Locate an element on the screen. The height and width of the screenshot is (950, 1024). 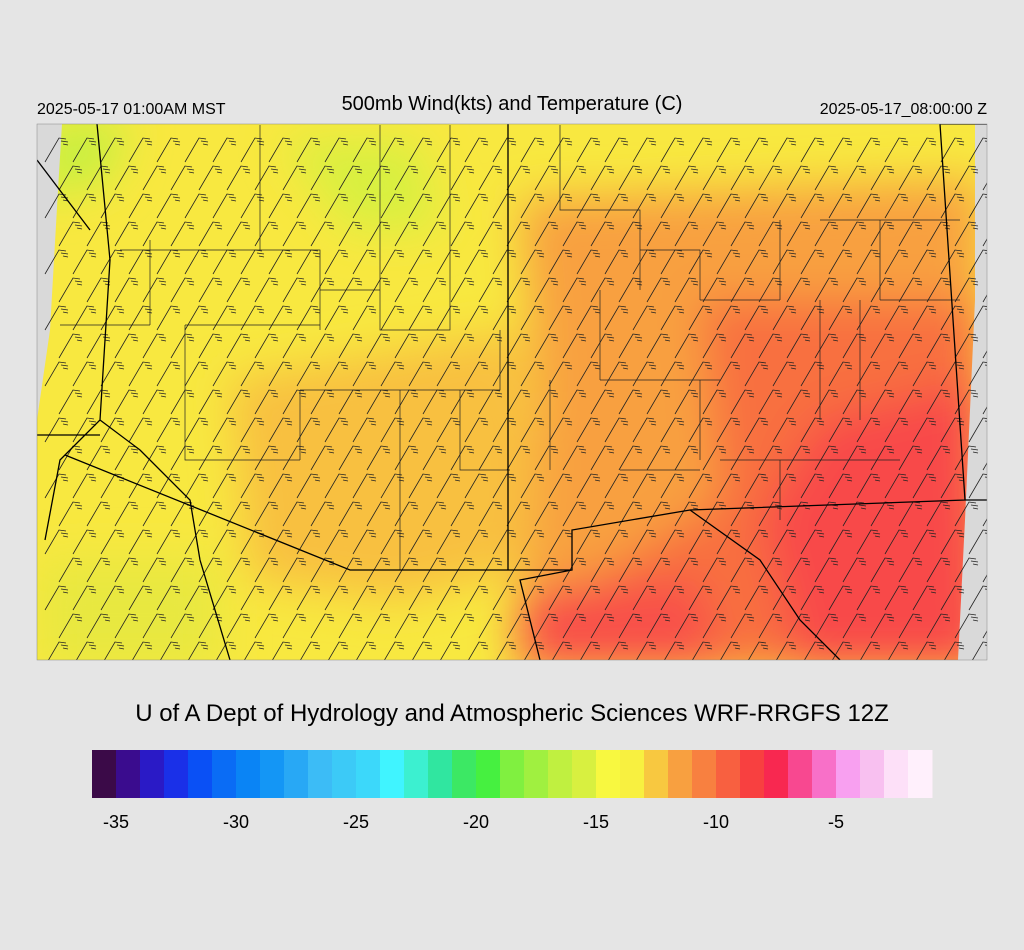
valid-time: 2025-05-17_08:00:00 Z is located at coordinates (903, 109).